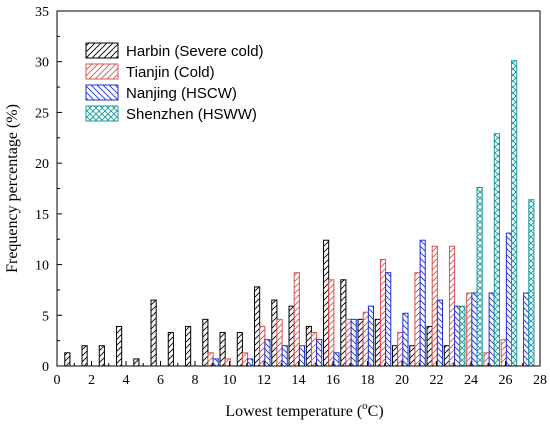 The image size is (550, 426). Describe the element at coordinates (368, 380) in the screenshot. I see `x-tick-label: 18` at that location.